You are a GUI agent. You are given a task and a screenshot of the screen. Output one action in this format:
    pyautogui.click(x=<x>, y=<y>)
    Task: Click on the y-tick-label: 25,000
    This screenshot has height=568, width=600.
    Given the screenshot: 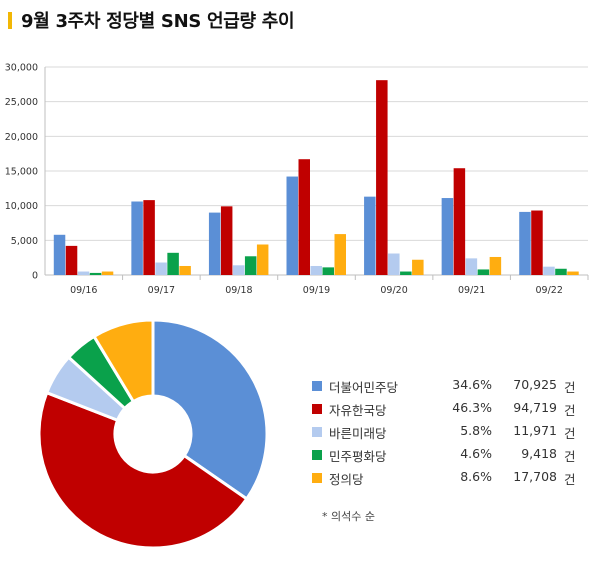 What is the action you would take?
    pyautogui.click(x=21, y=102)
    